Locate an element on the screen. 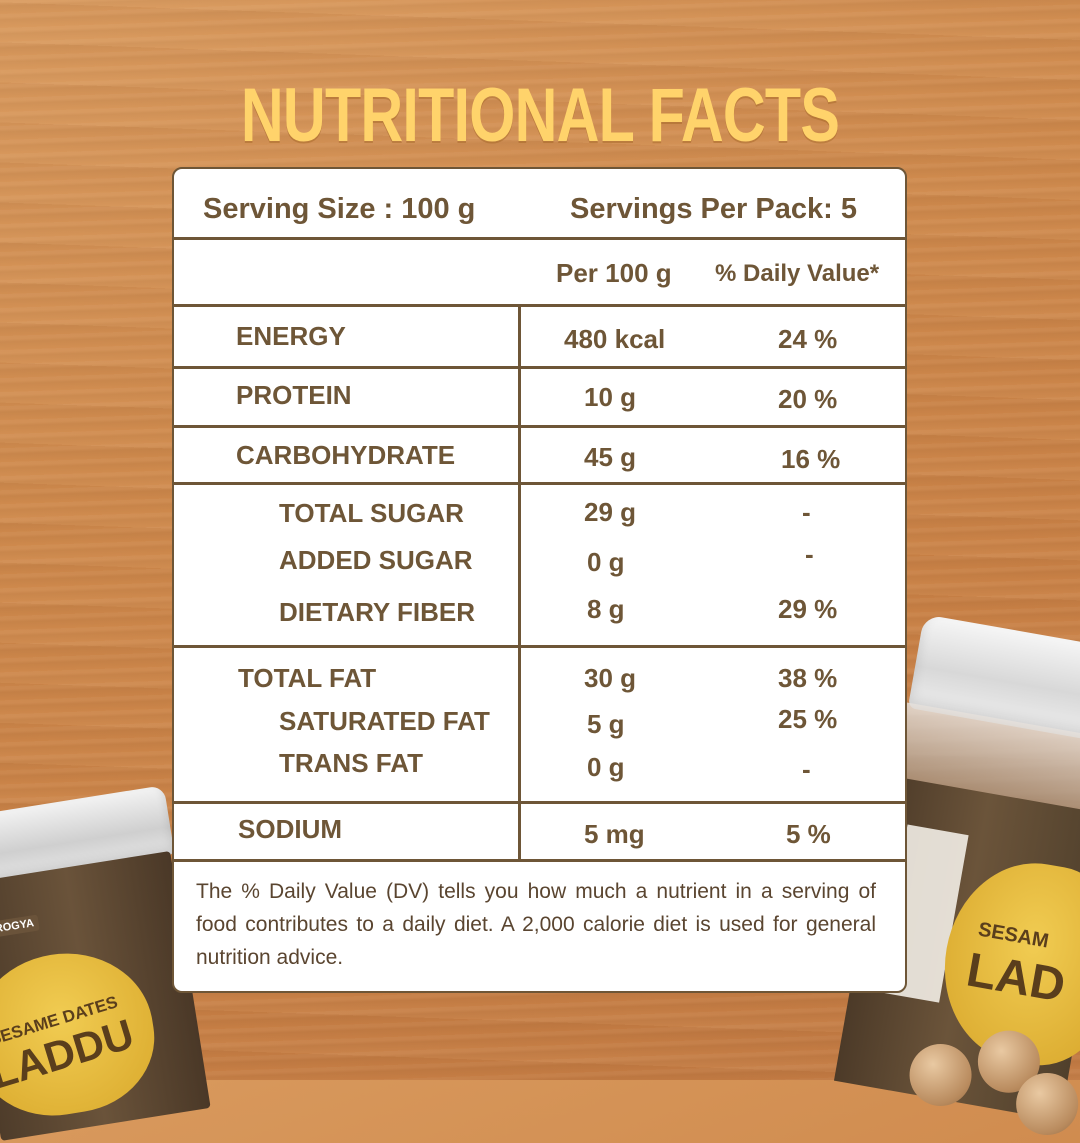  nutrient-name: SATURATED FAT is located at coordinates (384, 721).